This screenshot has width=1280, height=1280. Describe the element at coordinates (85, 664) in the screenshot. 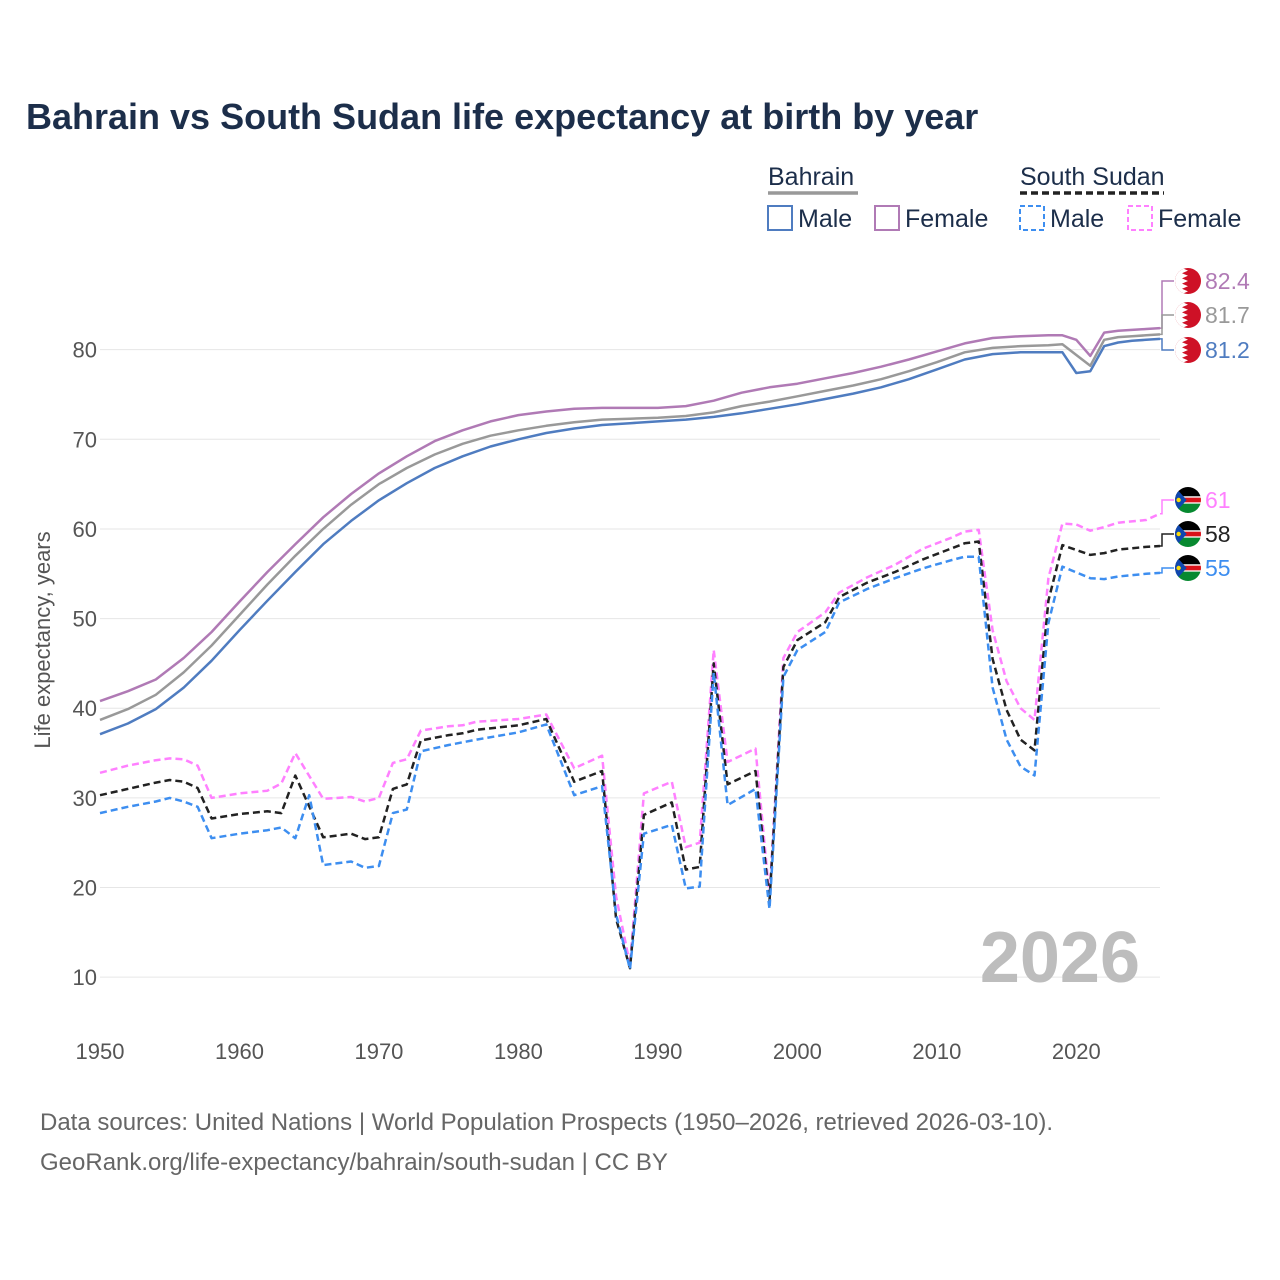

I see `y-axis-ticks: 10 20 30 40 50 60 70 80` at that location.